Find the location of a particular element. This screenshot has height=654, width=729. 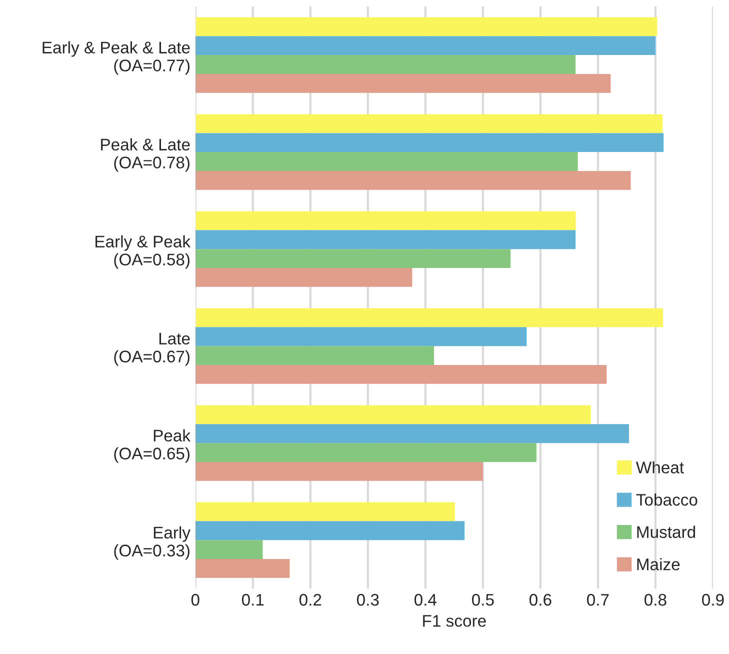

x-axis-title: F1 score is located at coordinates (454, 621).